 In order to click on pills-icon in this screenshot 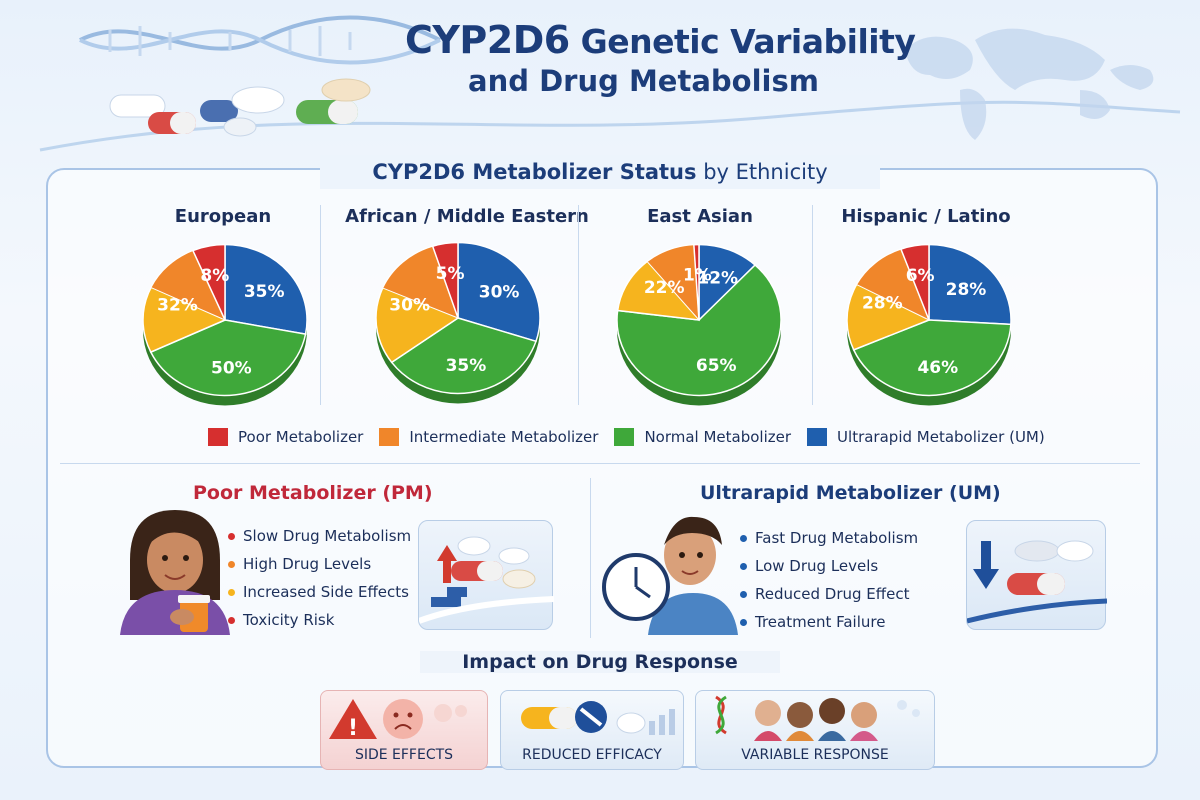, I will do `click(240, 107)`.